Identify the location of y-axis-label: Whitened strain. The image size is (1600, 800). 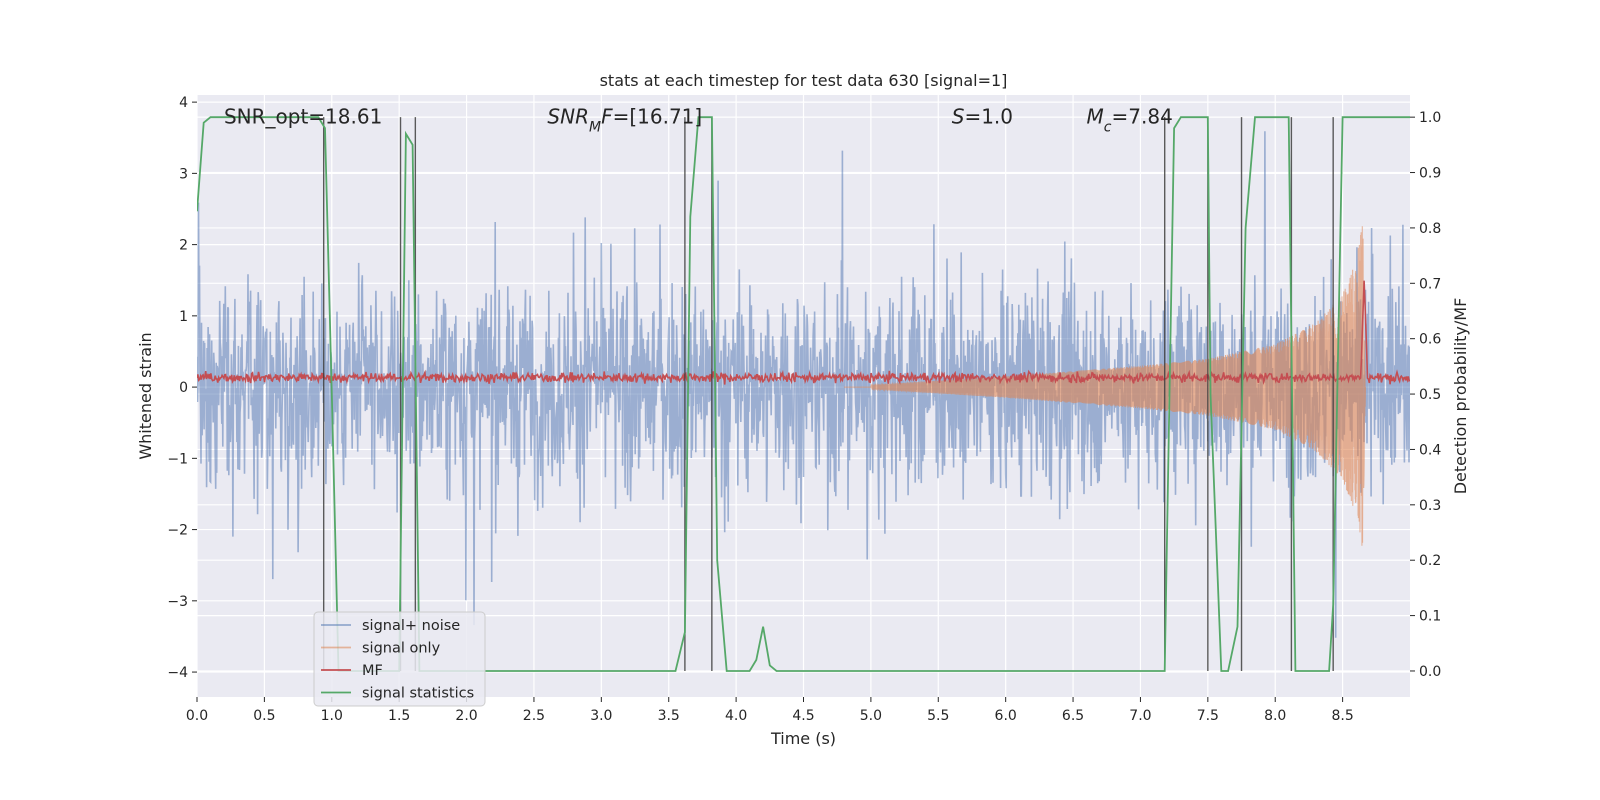
(145, 395).